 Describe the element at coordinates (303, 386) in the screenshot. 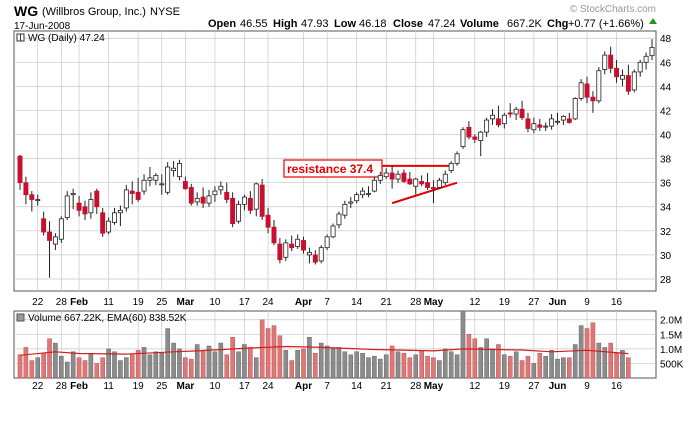

I see `volume-date-tick: Apr` at that location.